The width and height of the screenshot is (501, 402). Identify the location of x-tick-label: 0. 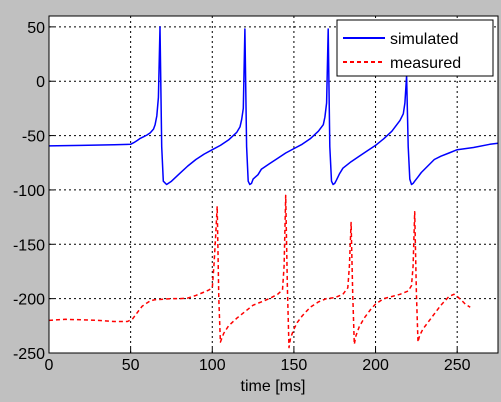
(49, 365).